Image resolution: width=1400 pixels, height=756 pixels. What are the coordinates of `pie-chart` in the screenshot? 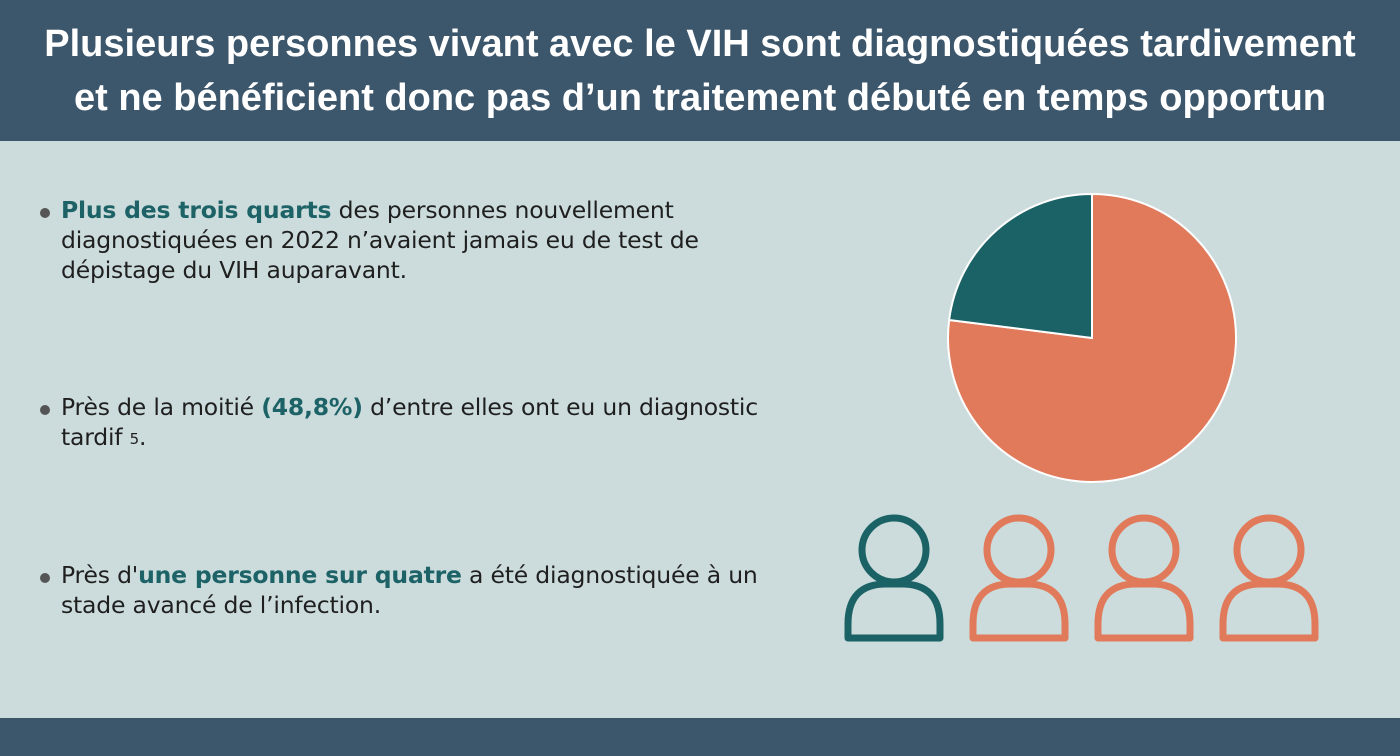 It's located at (1092, 337).